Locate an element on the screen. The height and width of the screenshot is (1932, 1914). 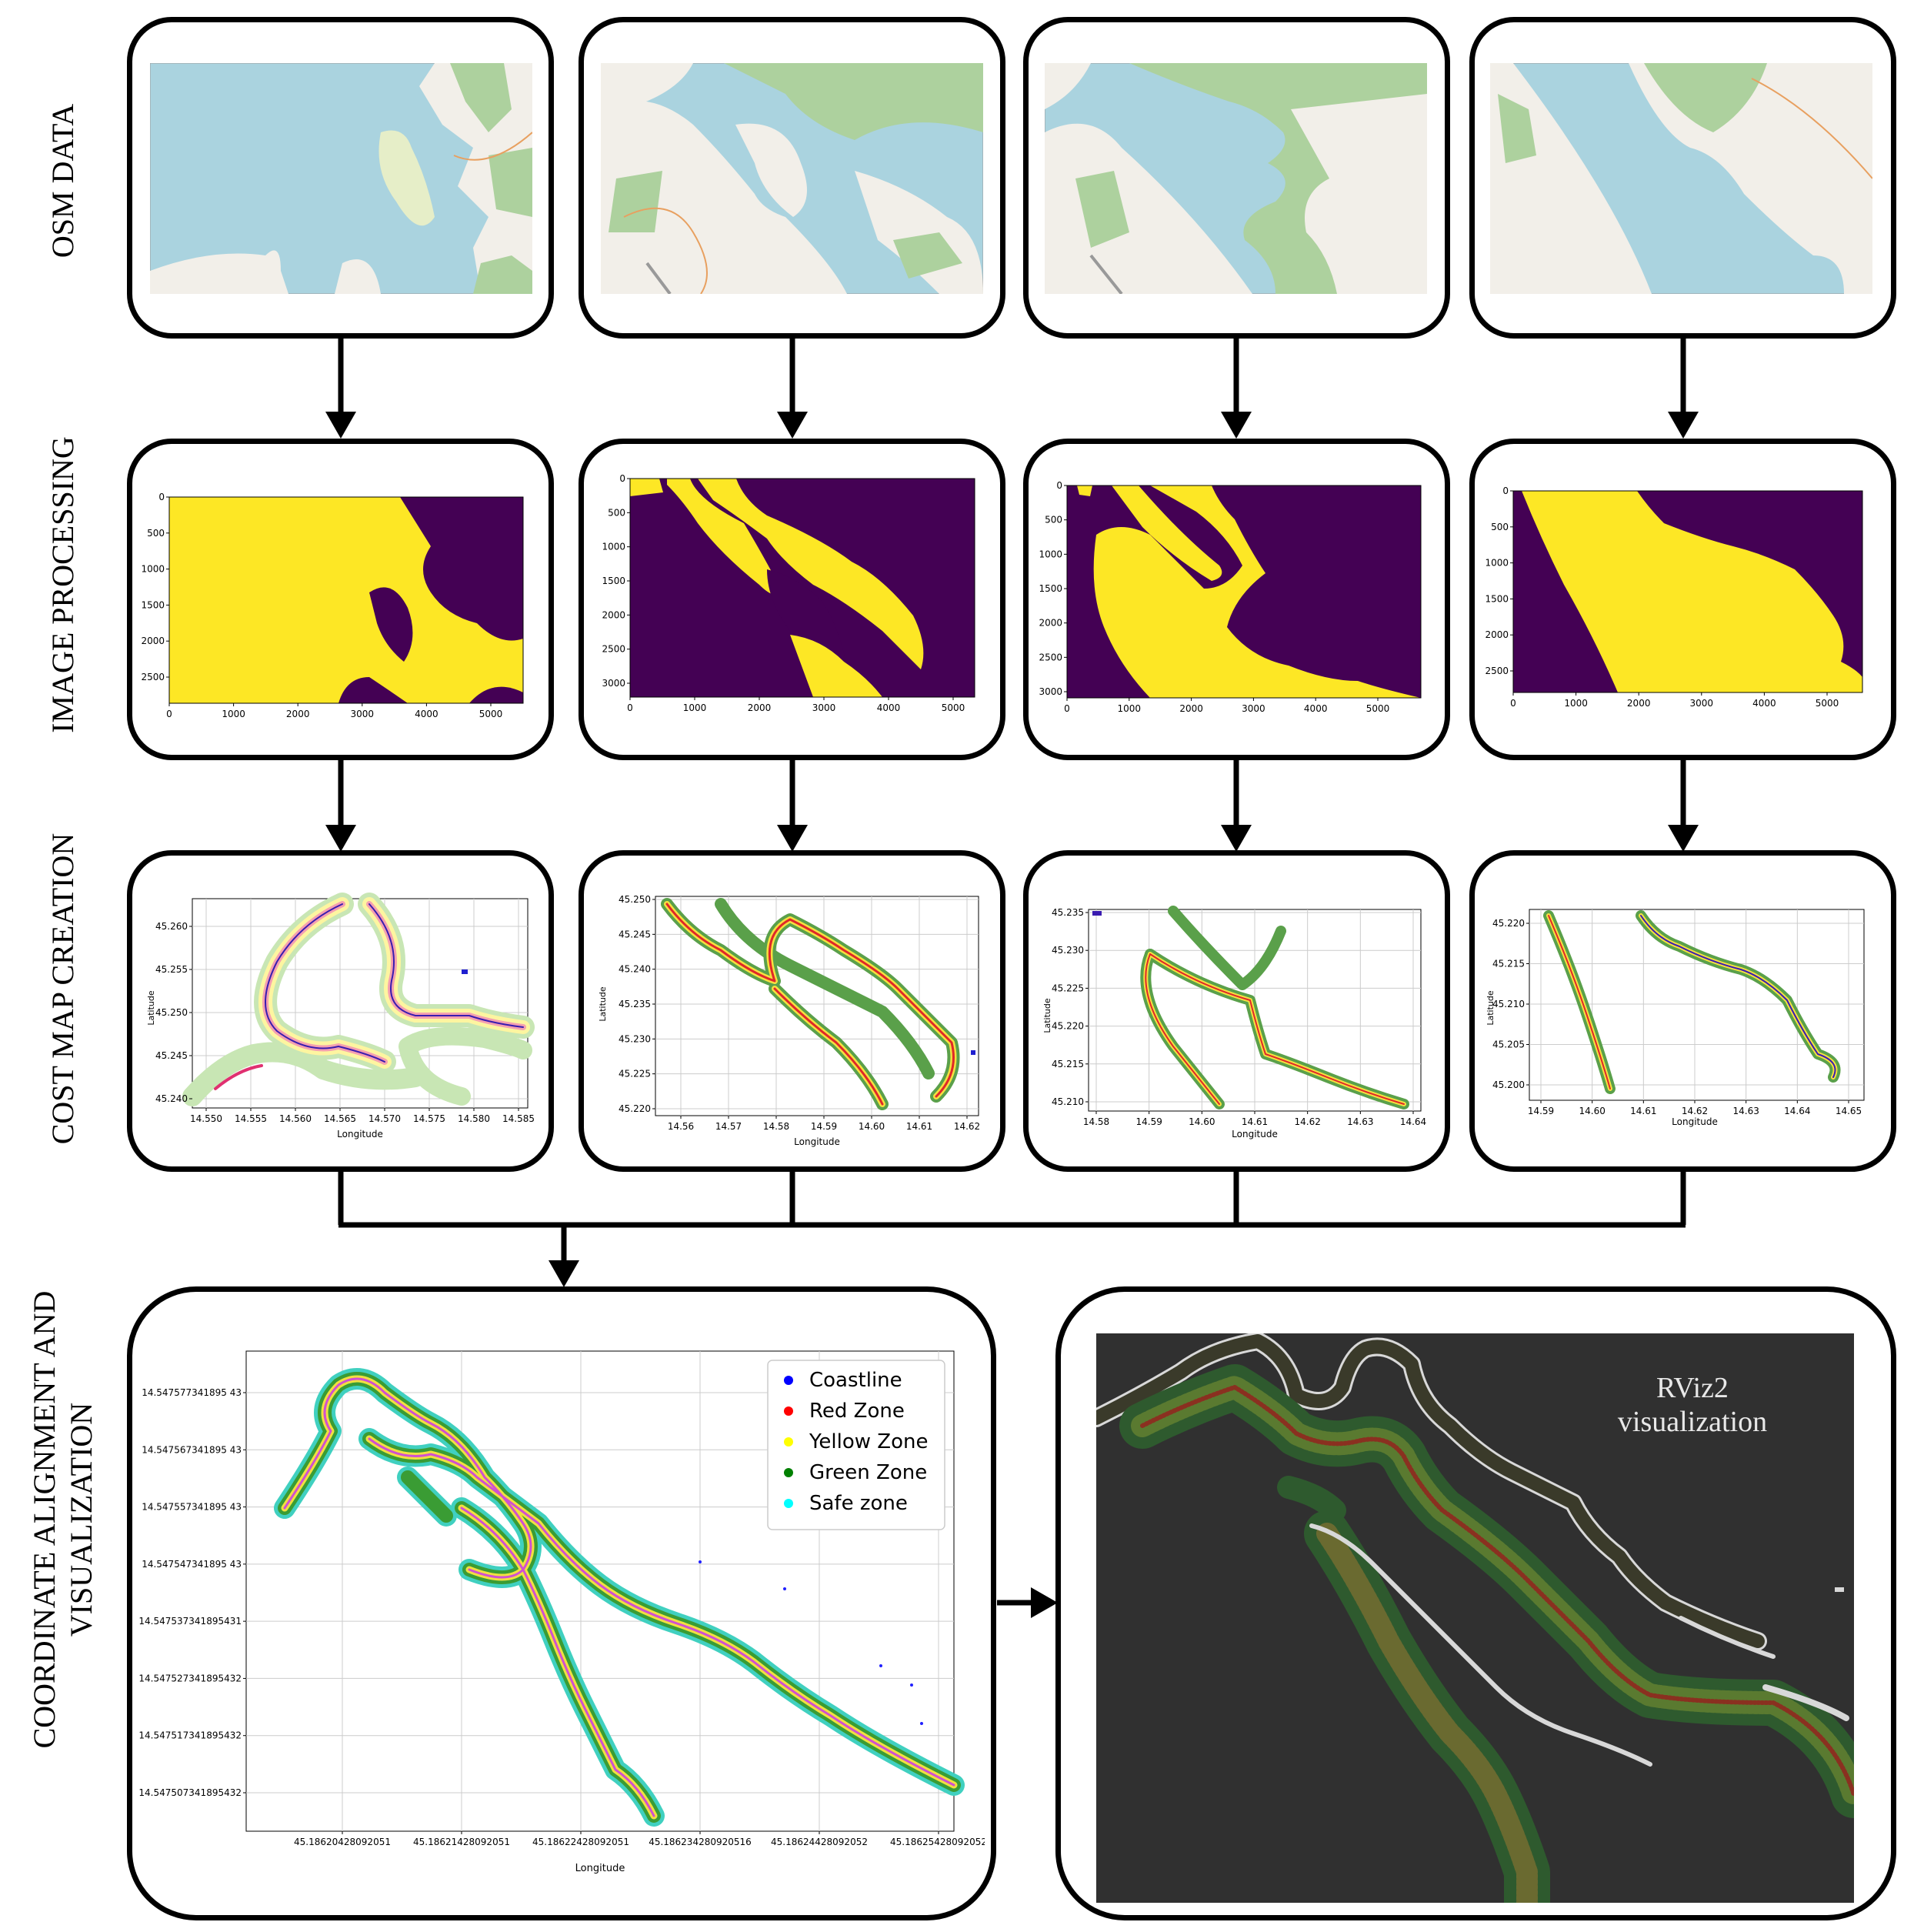
binary-mask-3-y-tick-label: 0 is located at coordinates (1059, 486).